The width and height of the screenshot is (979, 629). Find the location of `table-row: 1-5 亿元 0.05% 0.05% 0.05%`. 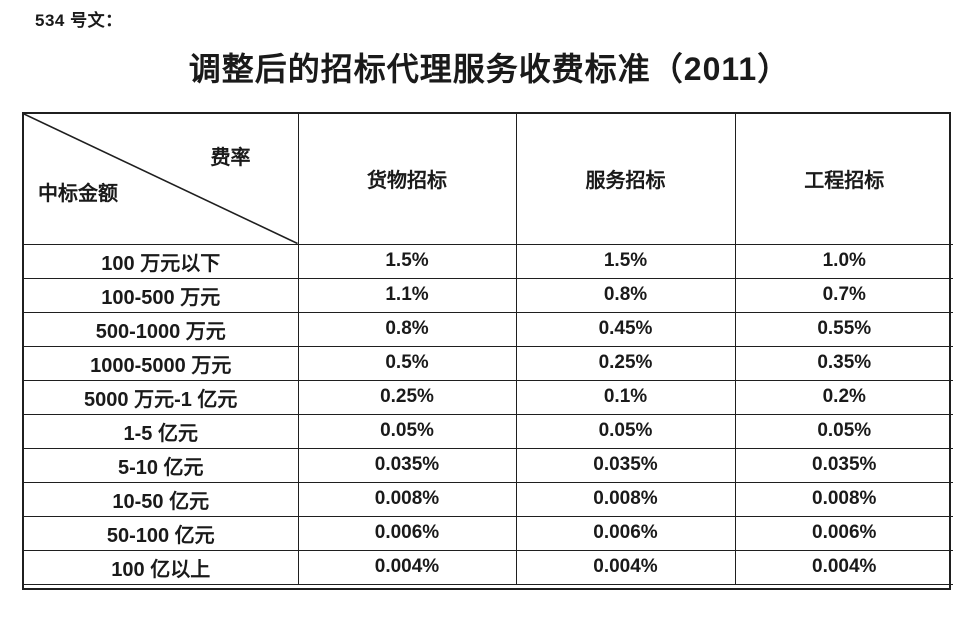

table-row: 1-5 亿元 0.05% 0.05% 0.05% is located at coordinates (488, 431).